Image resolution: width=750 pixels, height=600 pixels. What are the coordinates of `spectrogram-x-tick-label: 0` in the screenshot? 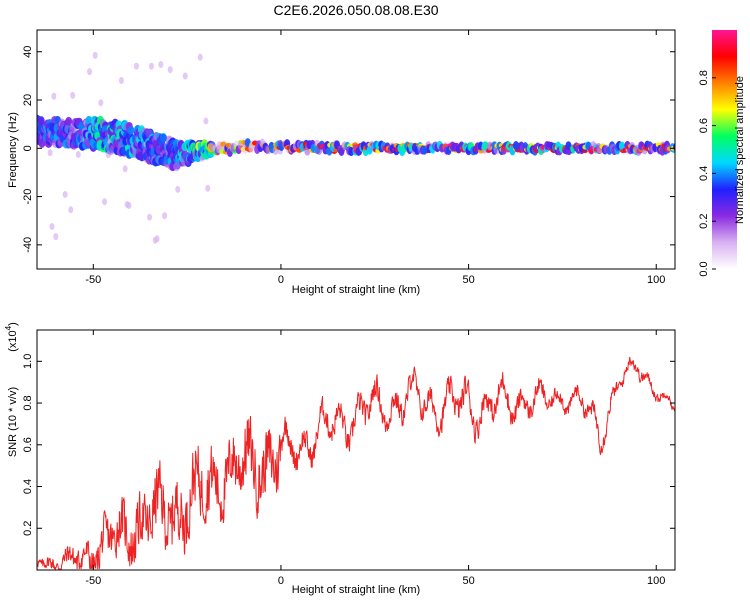 It's located at (281, 280).